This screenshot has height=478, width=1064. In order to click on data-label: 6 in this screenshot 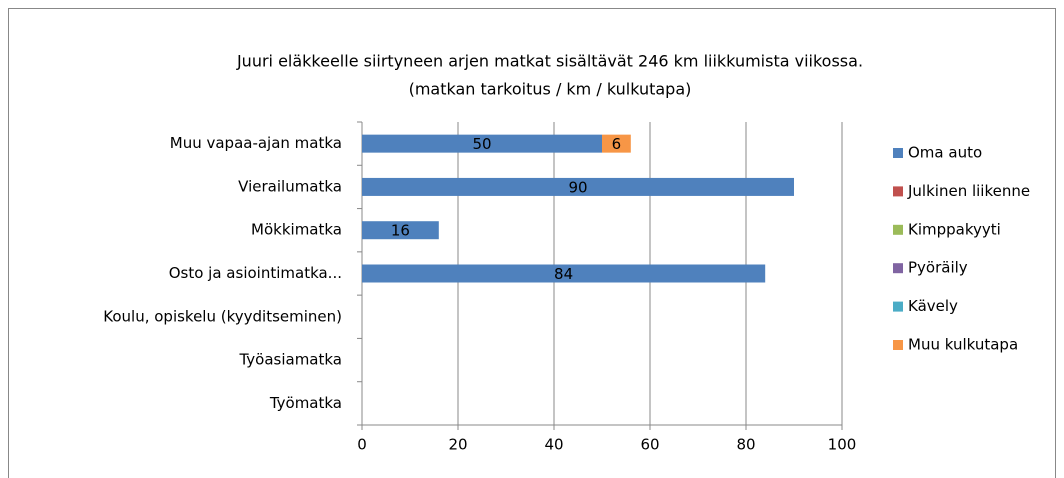, I will do `click(617, 144)`.